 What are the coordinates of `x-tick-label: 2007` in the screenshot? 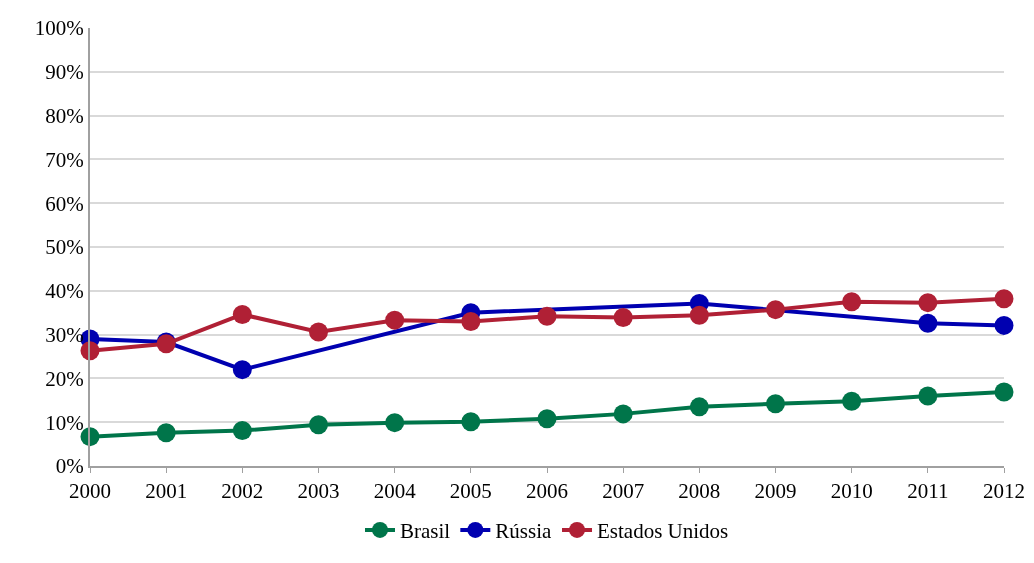 It's located at (623, 491).